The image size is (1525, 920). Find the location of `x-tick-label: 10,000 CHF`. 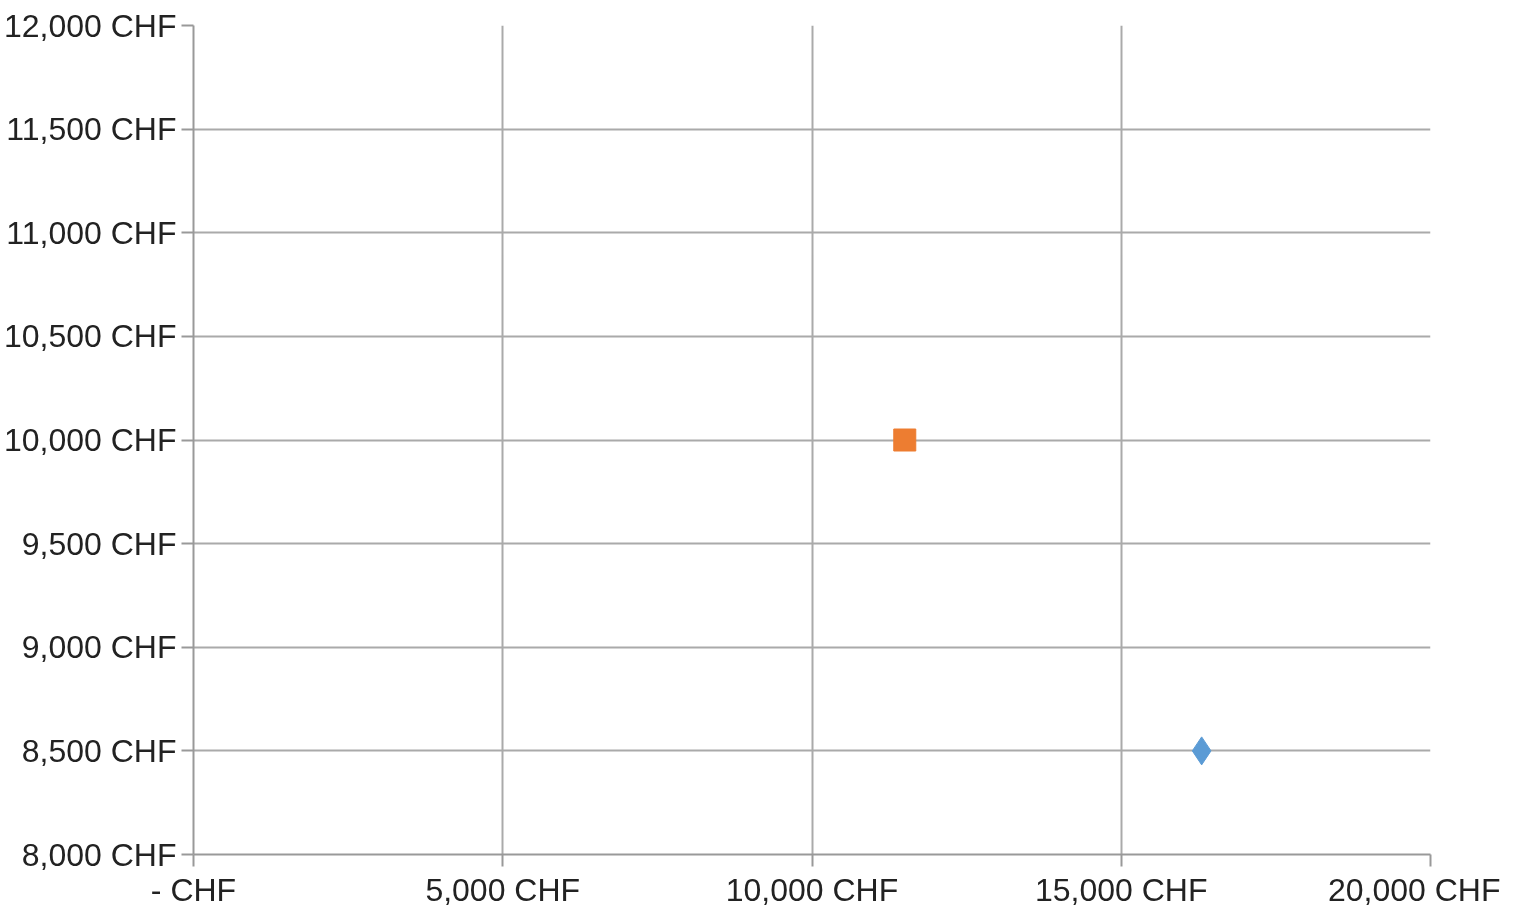

x-tick-label: 10,000 CHF is located at coordinates (812, 889).